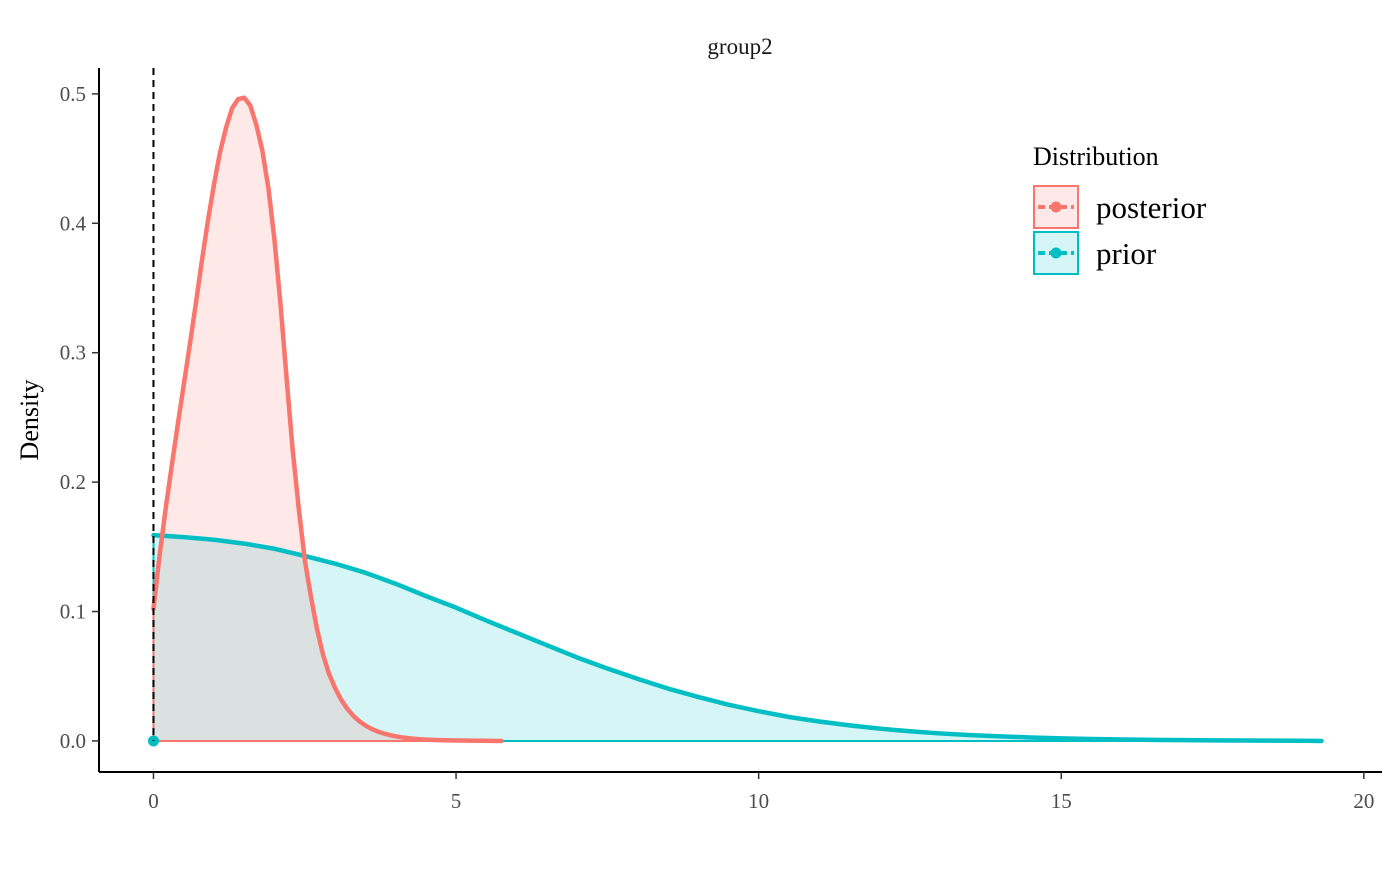  Describe the element at coordinates (739, 46) in the screenshot. I see `panel-title: group2` at that location.